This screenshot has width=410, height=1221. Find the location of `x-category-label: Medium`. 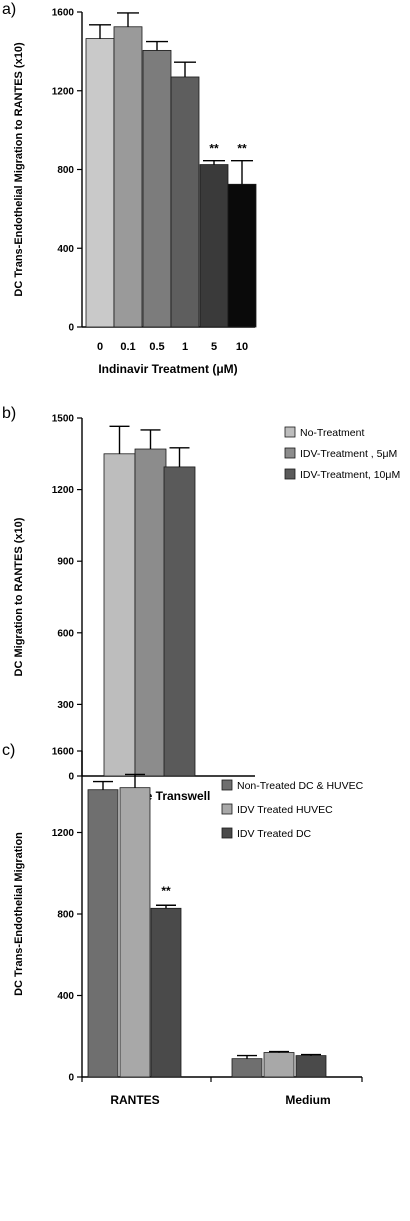

x-category-label: Medium is located at coordinates (307, 1100).